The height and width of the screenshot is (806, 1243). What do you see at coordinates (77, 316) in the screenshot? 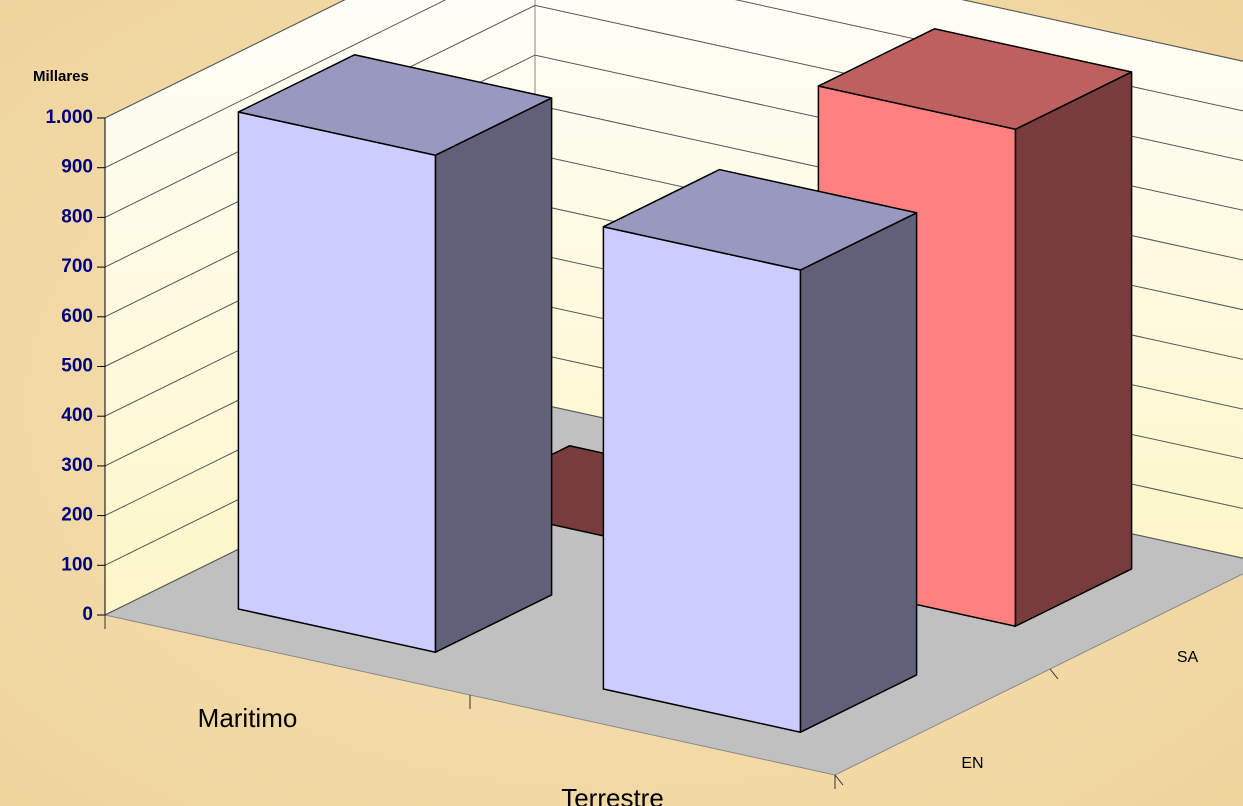
I see `y-tick-label: 600` at bounding box center [77, 316].